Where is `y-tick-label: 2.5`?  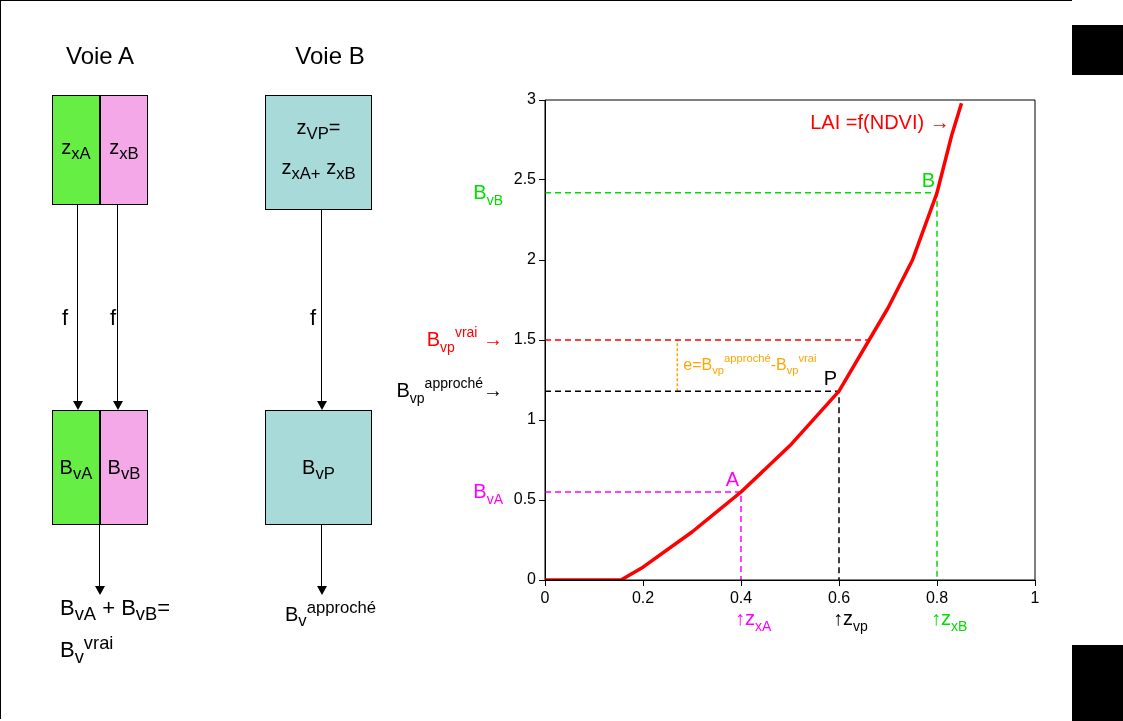
y-tick-label: 2.5 is located at coordinates (525, 179).